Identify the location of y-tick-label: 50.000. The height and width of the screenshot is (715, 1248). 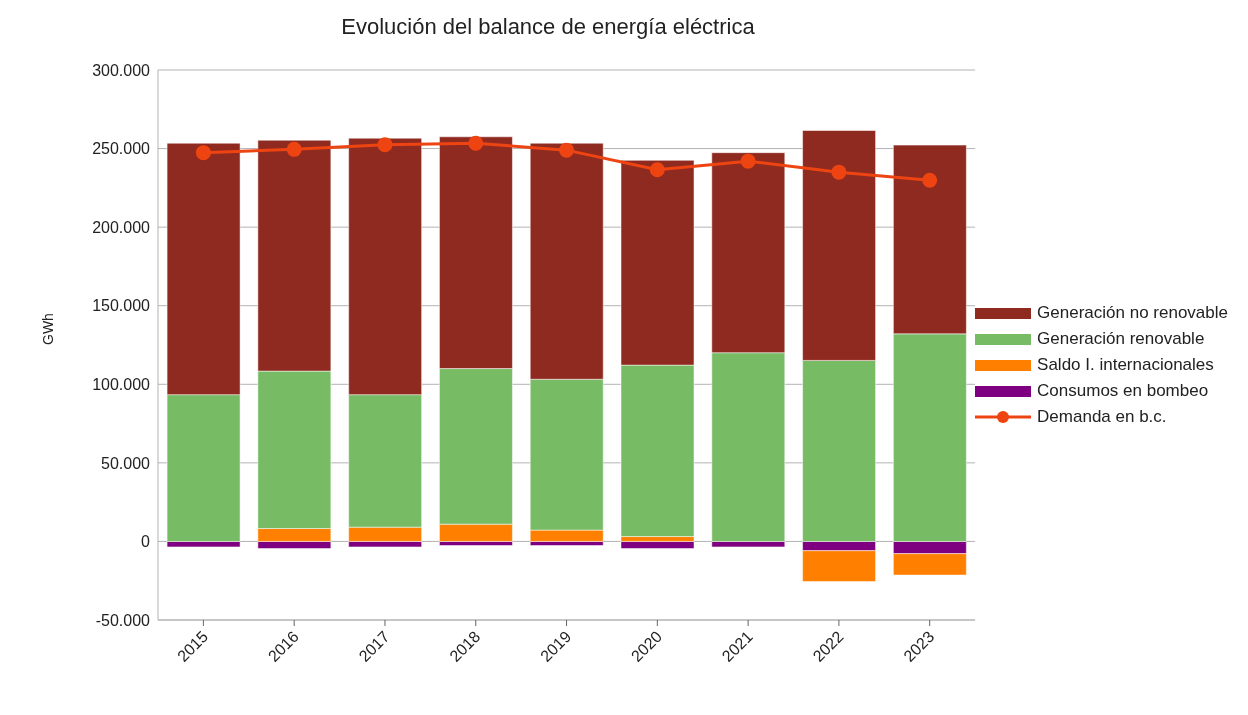
(126, 463).